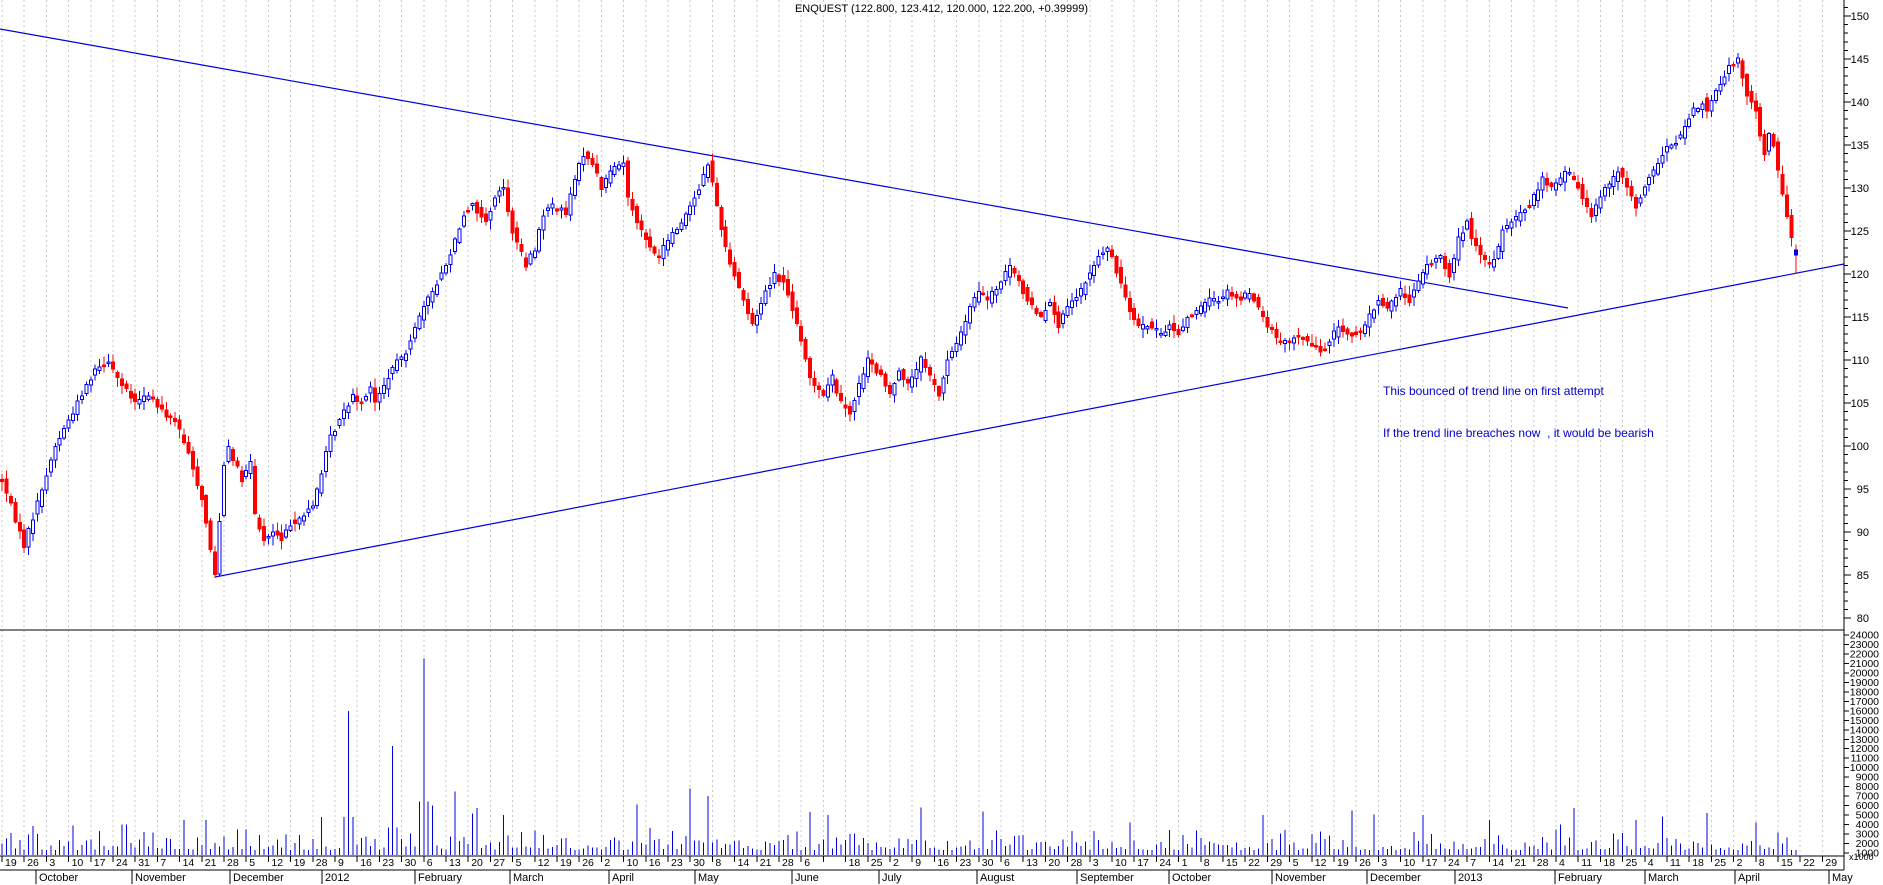 This screenshot has height=885, width=1883. What do you see at coordinates (1032, 863) in the screenshot?
I see `day-tick-label: 13` at bounding box center [1032, 863].